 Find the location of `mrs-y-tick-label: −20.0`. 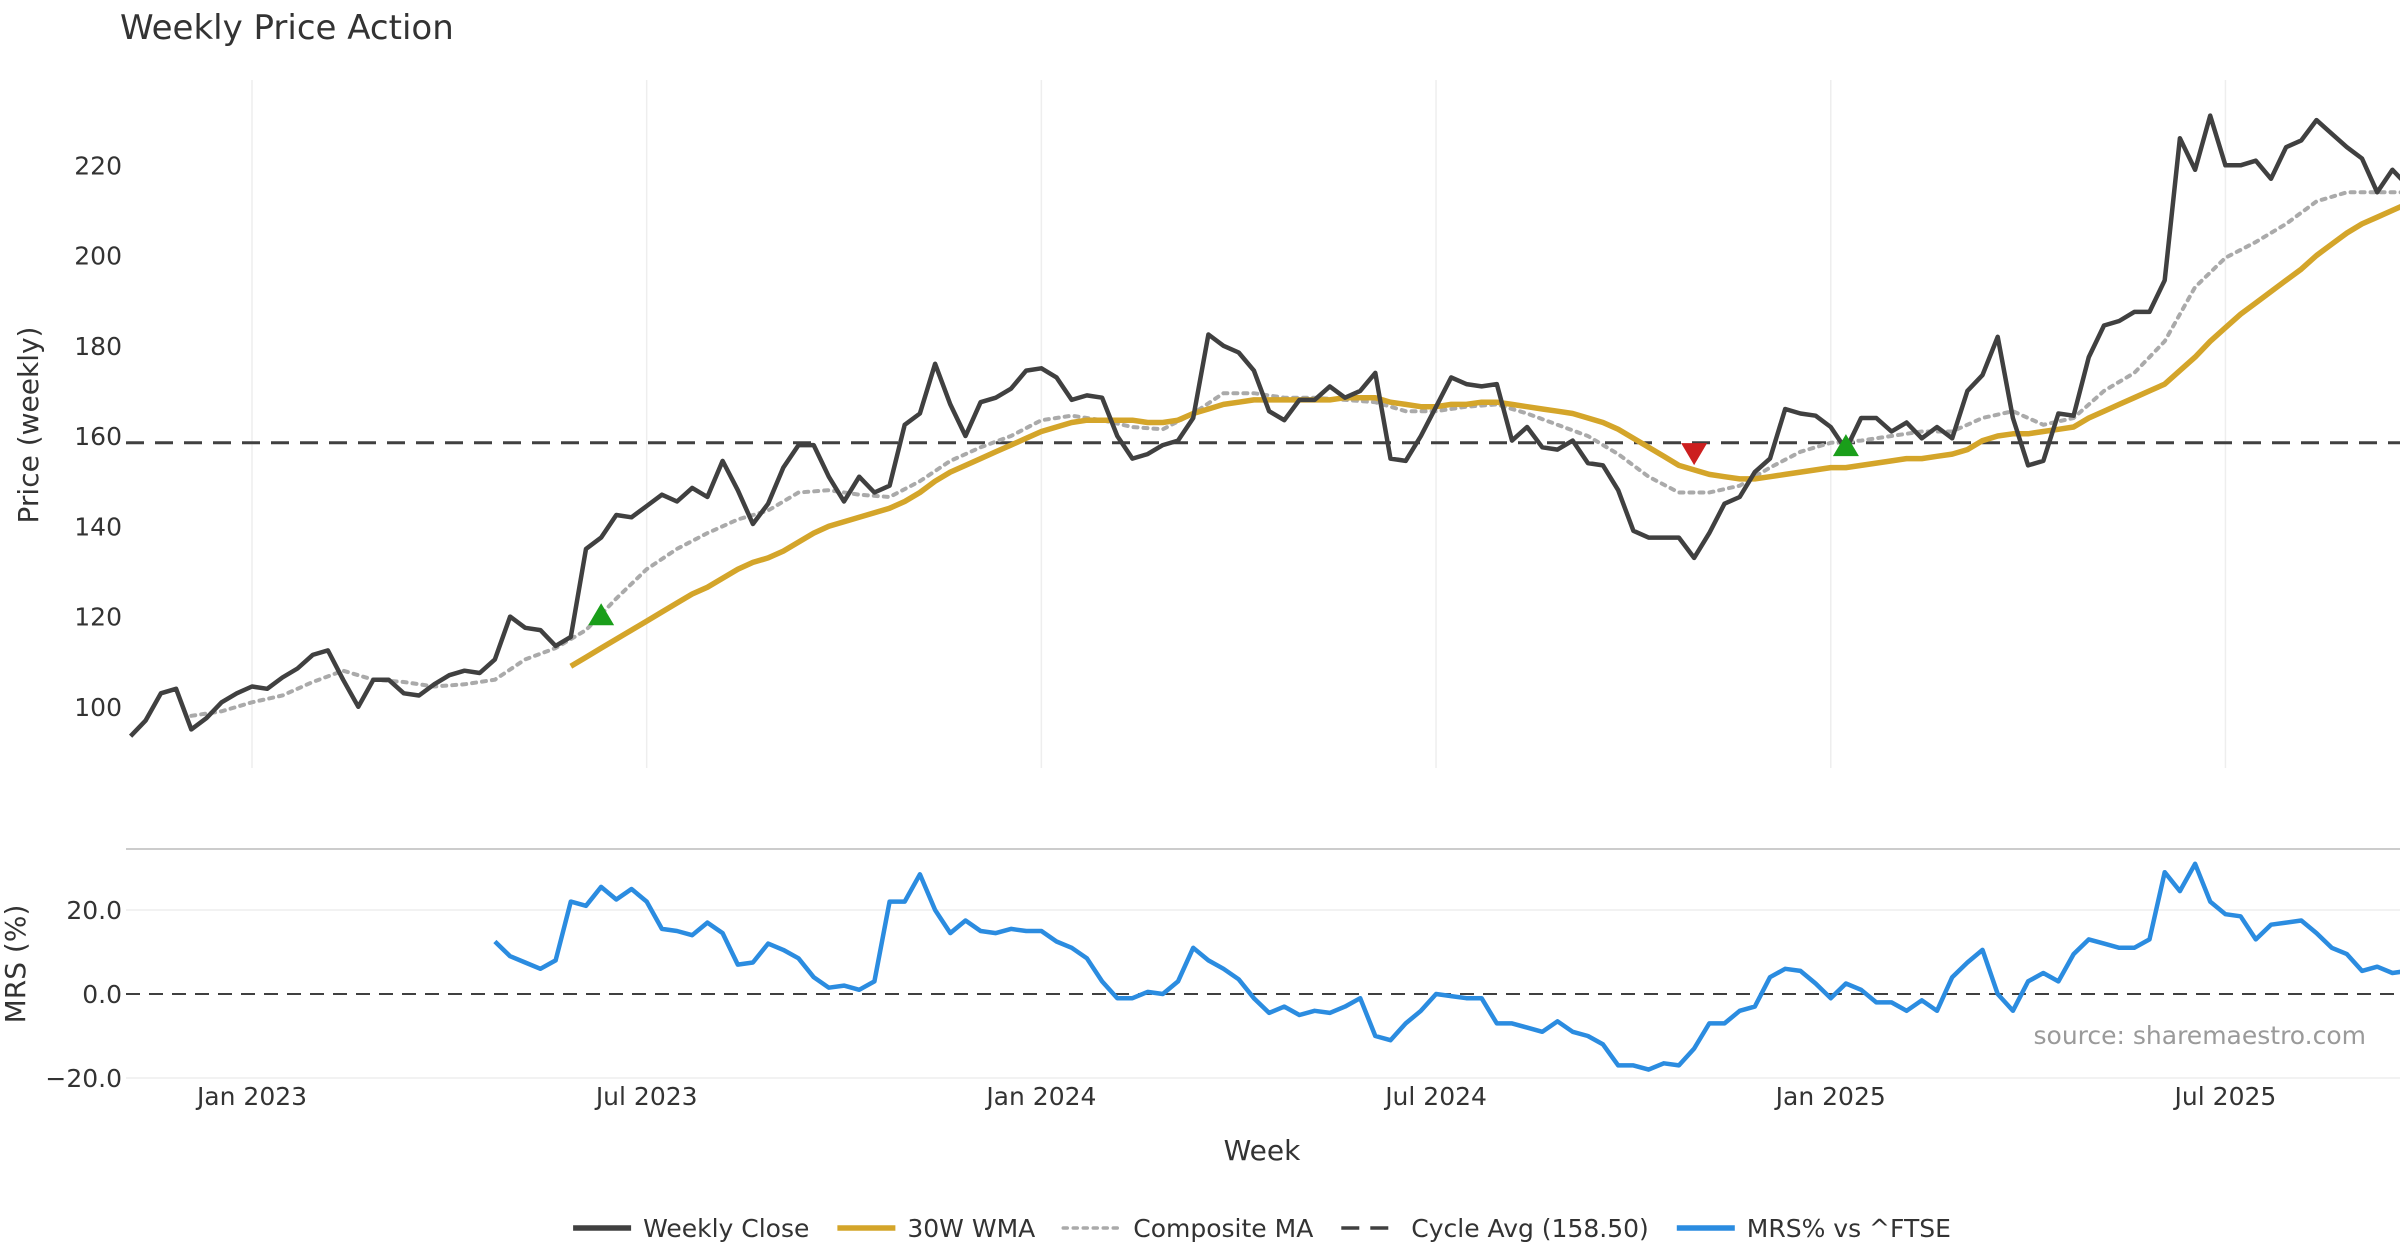

mrs-y-tick-label: −20.0 is located at coordinates (83, 1078).